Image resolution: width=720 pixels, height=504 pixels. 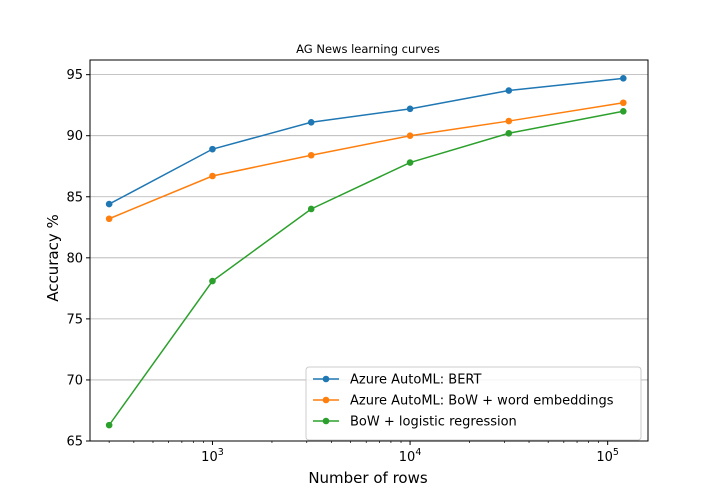 I want to click on x-axis-ticks: 10³ 10⁴ 10⁵, so click(x=363, y=453).